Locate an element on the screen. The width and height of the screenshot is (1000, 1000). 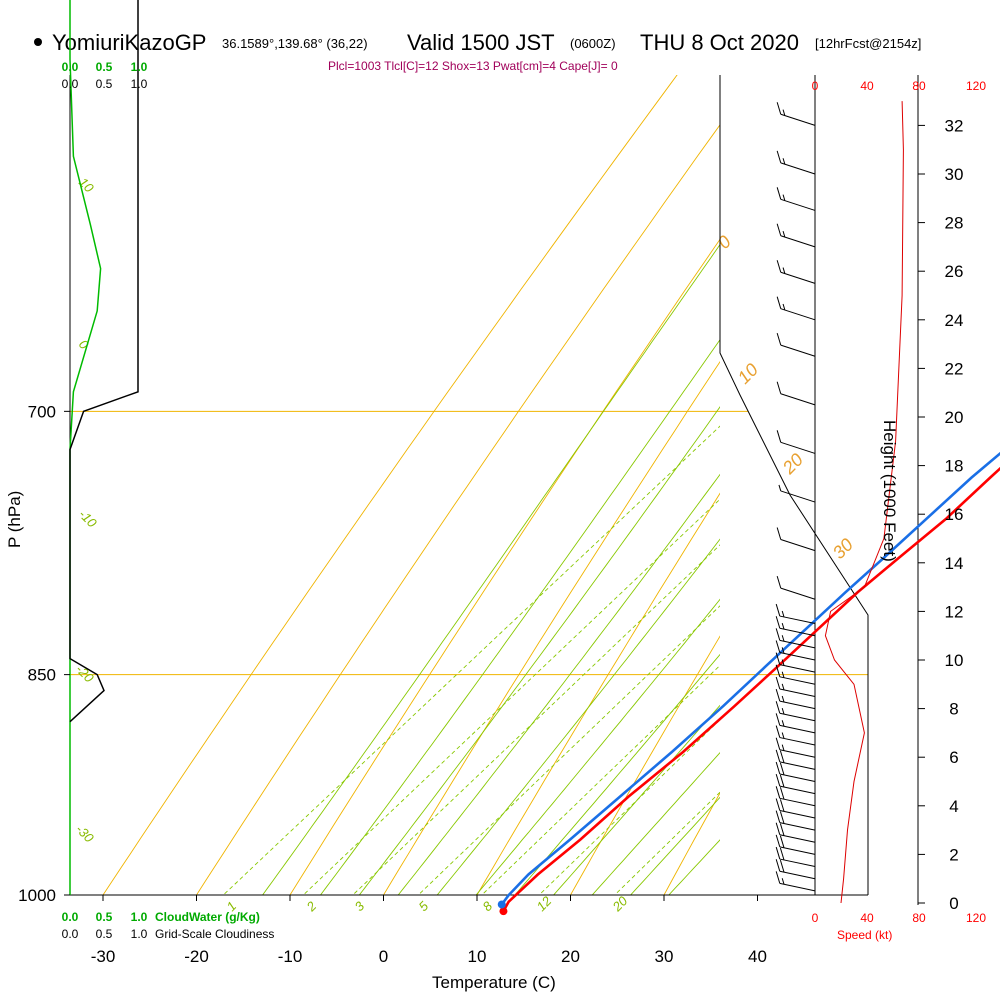
p-tick-label: 700 is located at coordinates (42, 411).